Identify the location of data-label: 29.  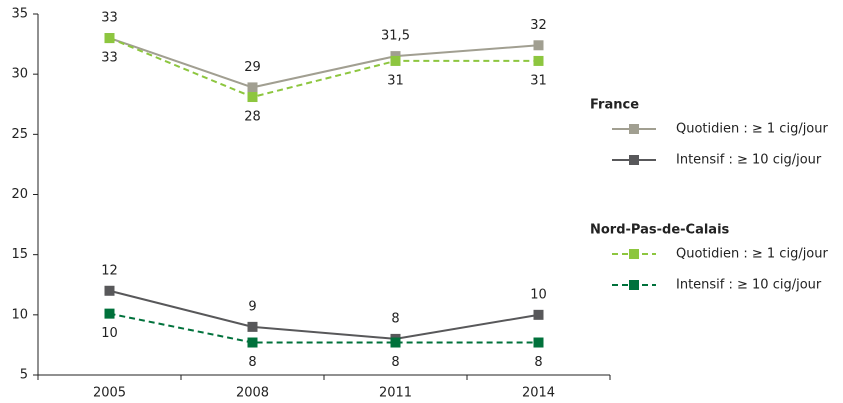
(252, 67).